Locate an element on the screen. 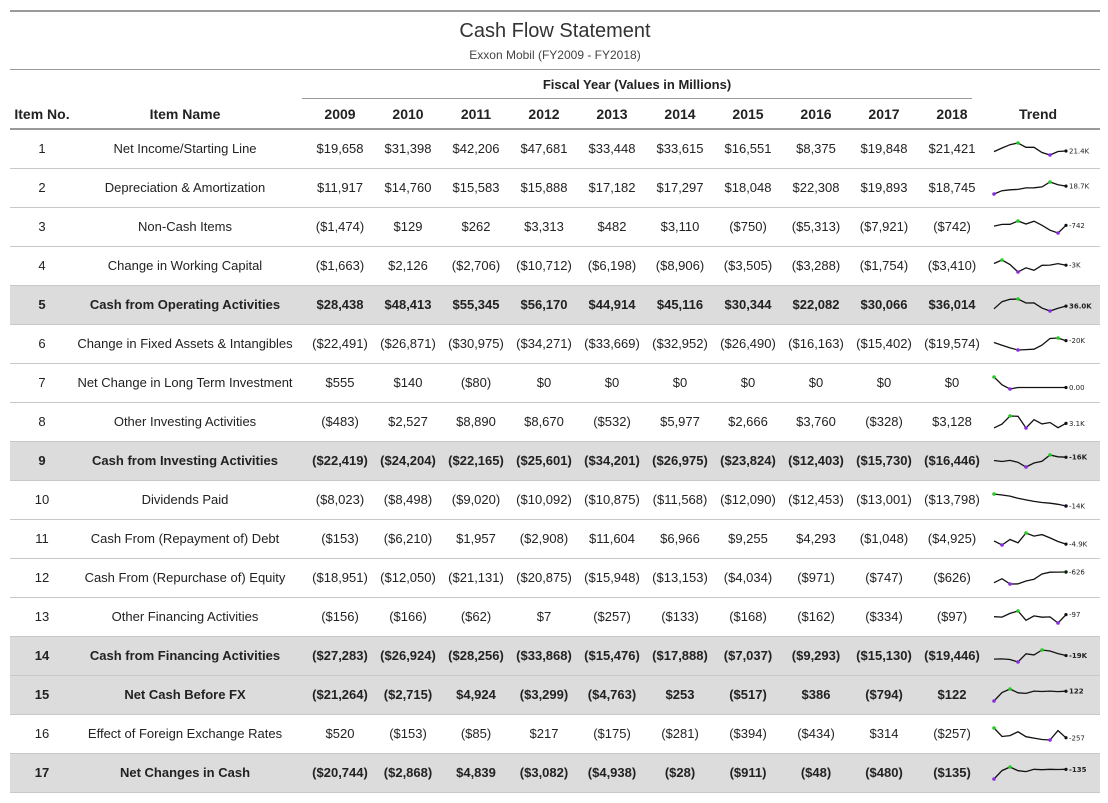 This screenshot has width=1108, height=803. sparkline-svg: -742 is located at coordinates (1039, 227).